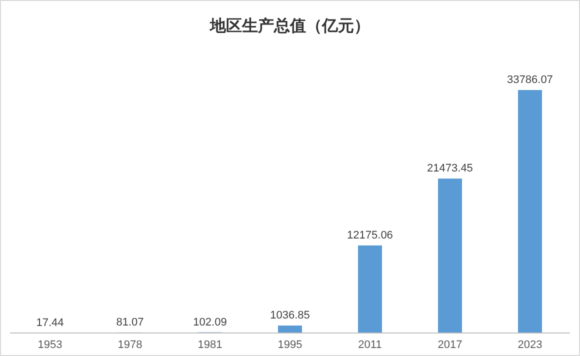 Image resolution: width=580 pixels, height=356 pixels. I want to click on data-label: 102.09, so click(210, 322).